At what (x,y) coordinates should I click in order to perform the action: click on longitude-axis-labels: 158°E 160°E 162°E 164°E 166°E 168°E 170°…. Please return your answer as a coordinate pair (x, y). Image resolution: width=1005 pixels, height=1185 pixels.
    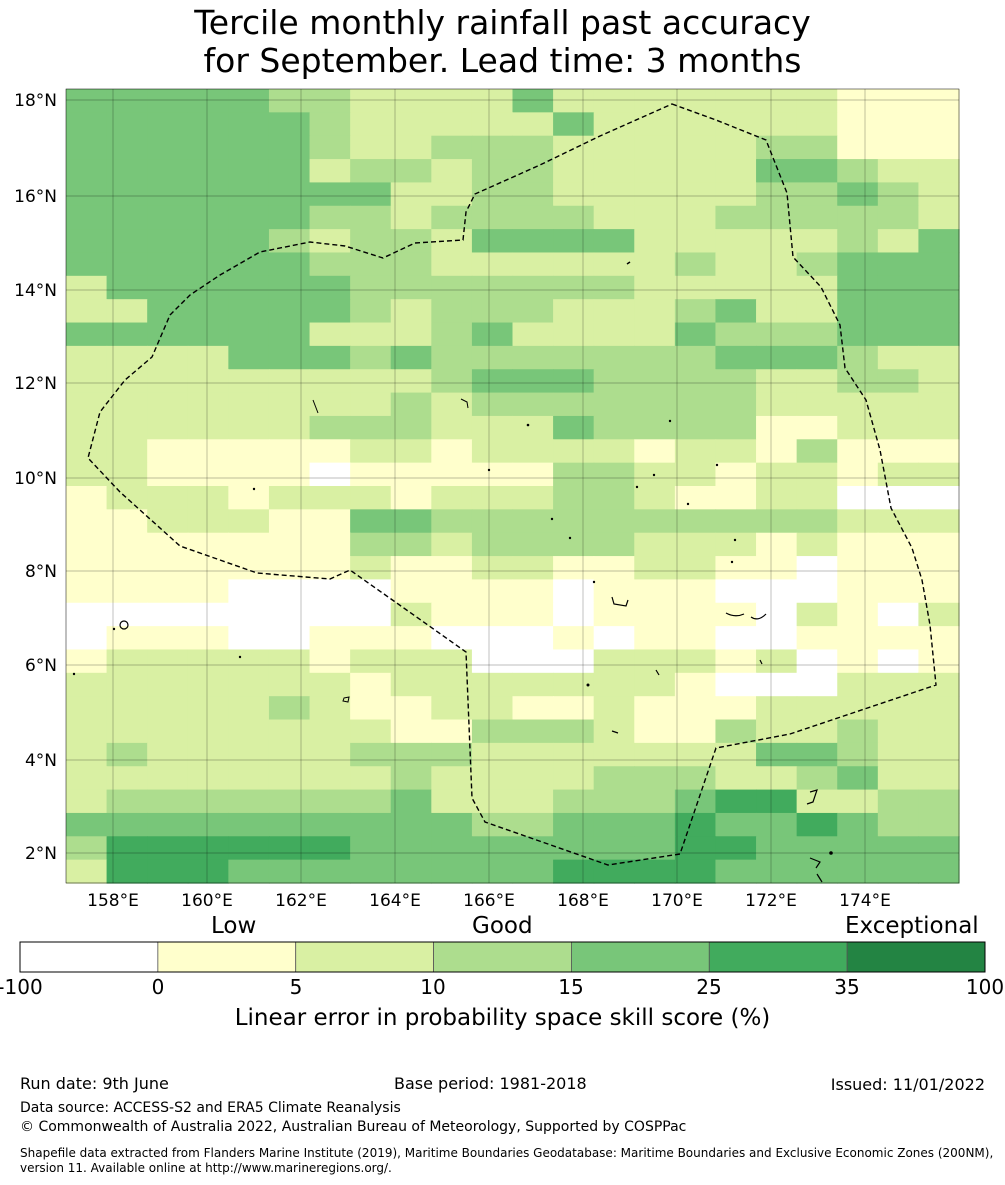
    Looking at the image, I should click on (489, 901).